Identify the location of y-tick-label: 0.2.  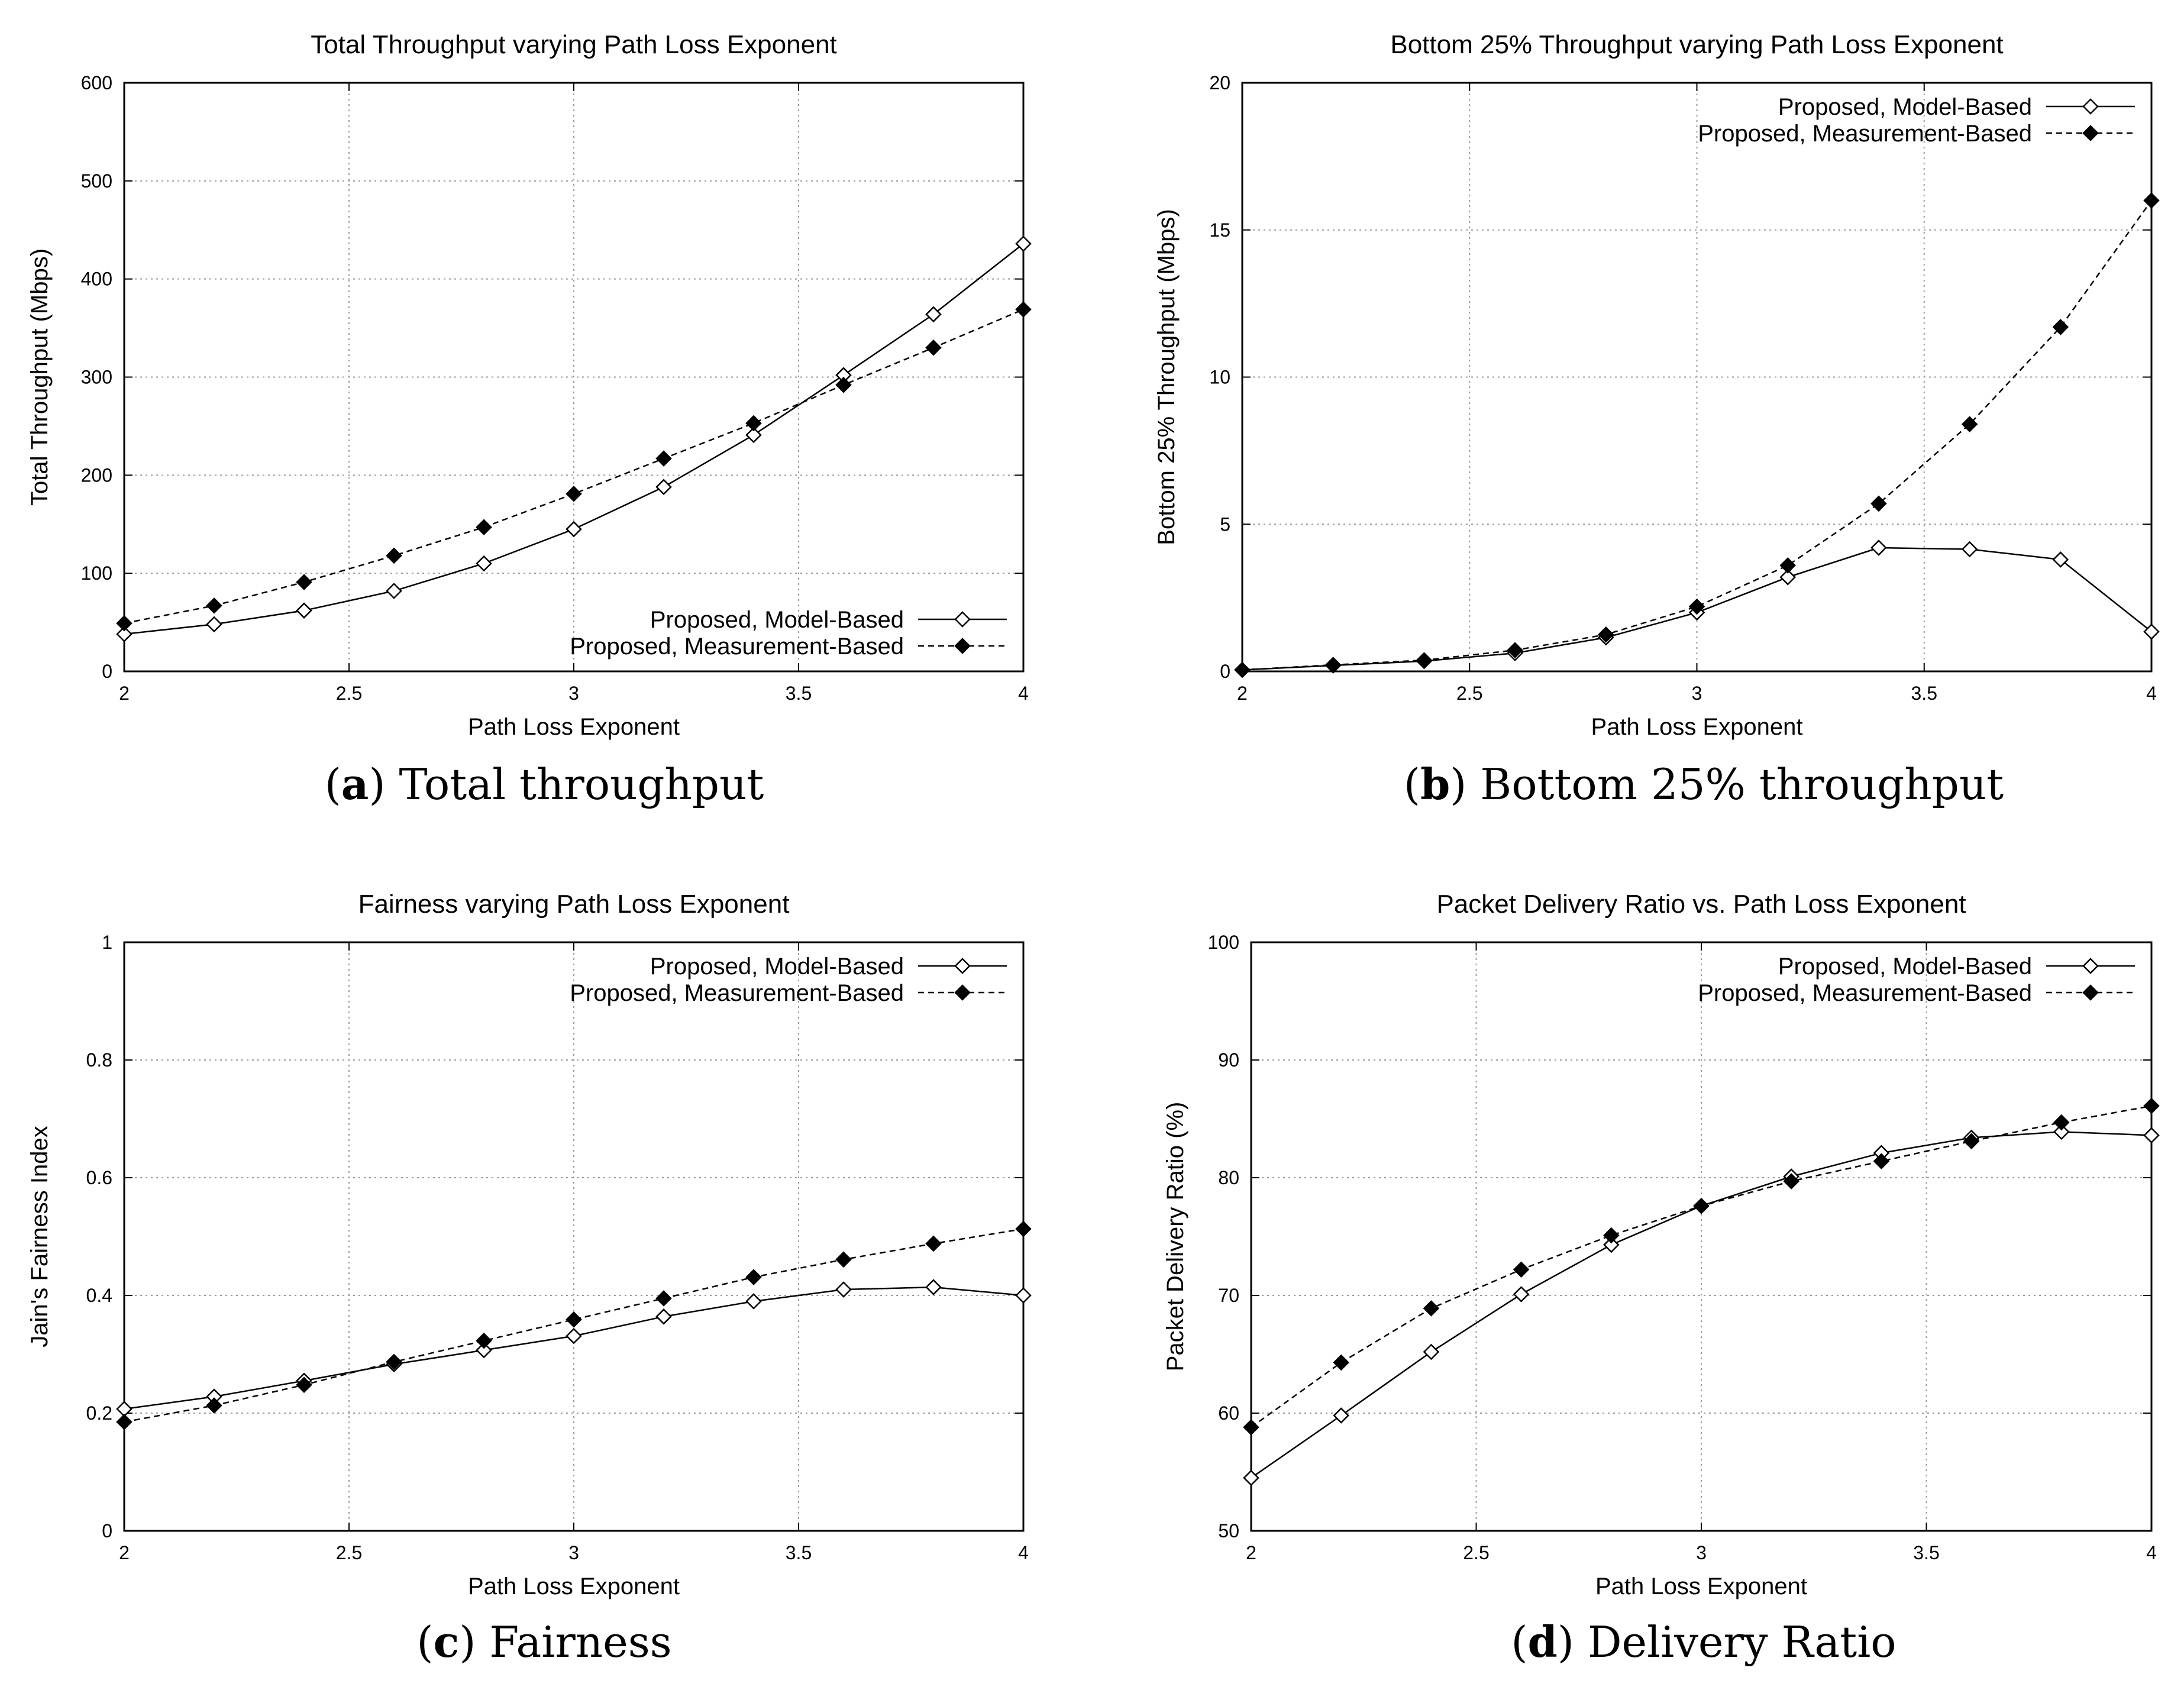
(99, 1413).